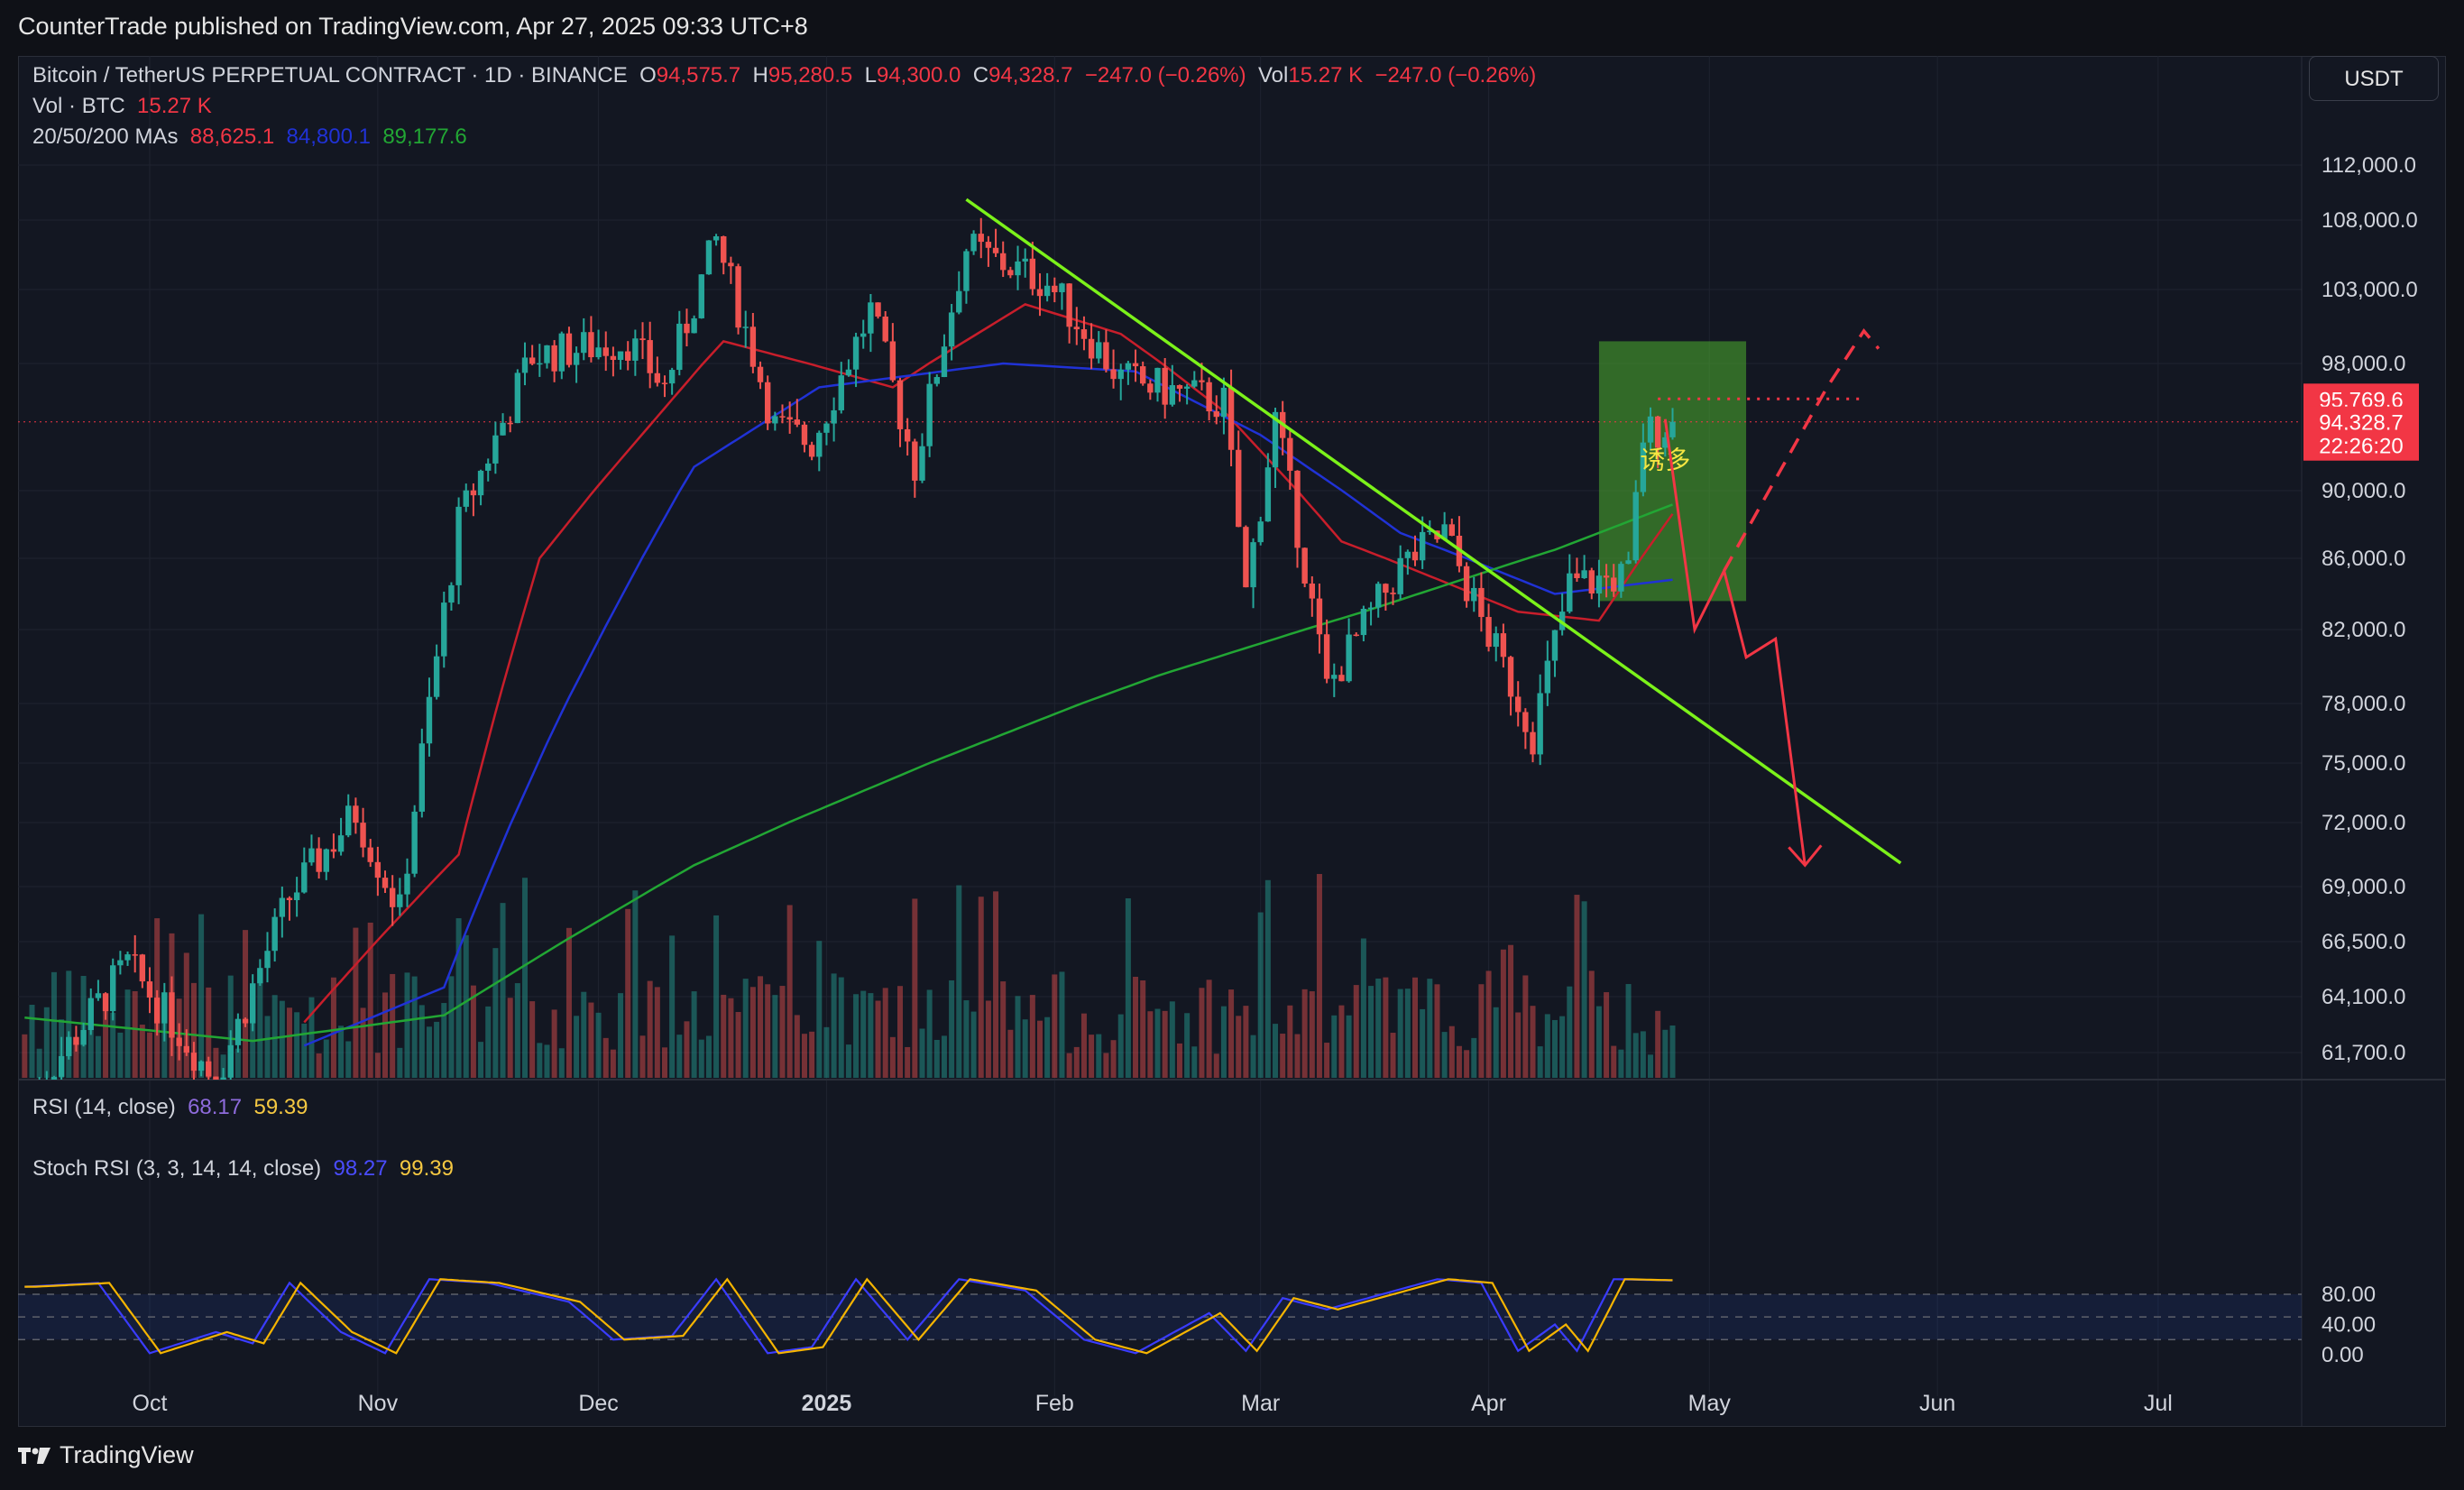 This screenshot has height=1490, width=2464. Describe the element at coordinates (1165, 75) in the screenshot. I see `price-change: −247.0 (−0.26%)` at that location.